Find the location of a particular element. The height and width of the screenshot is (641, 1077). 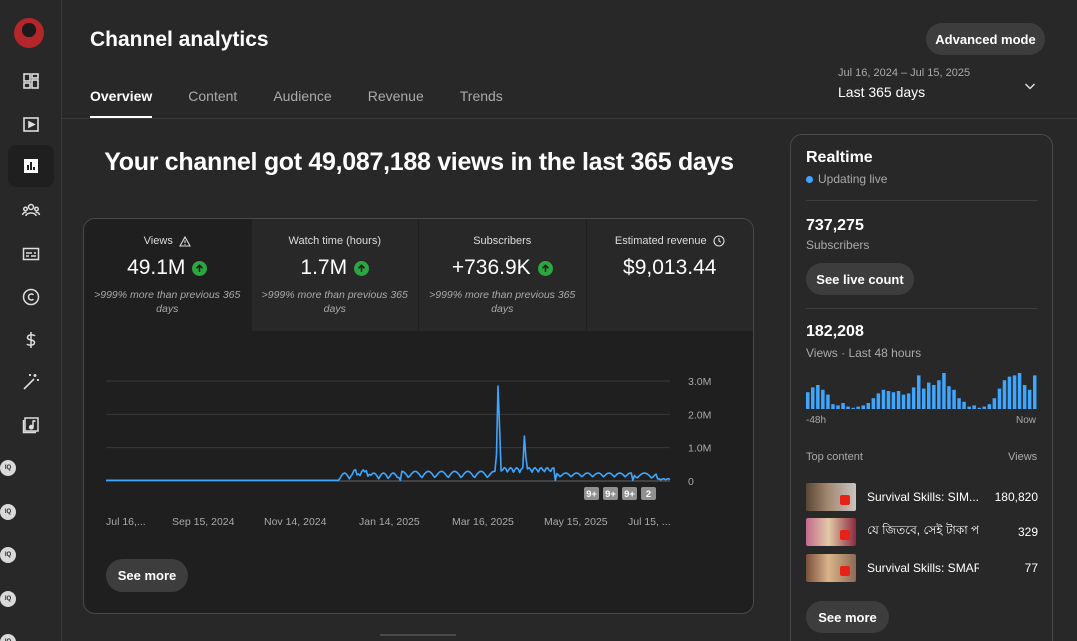

chevron-down-icon is located at coordinates (1030, 86).